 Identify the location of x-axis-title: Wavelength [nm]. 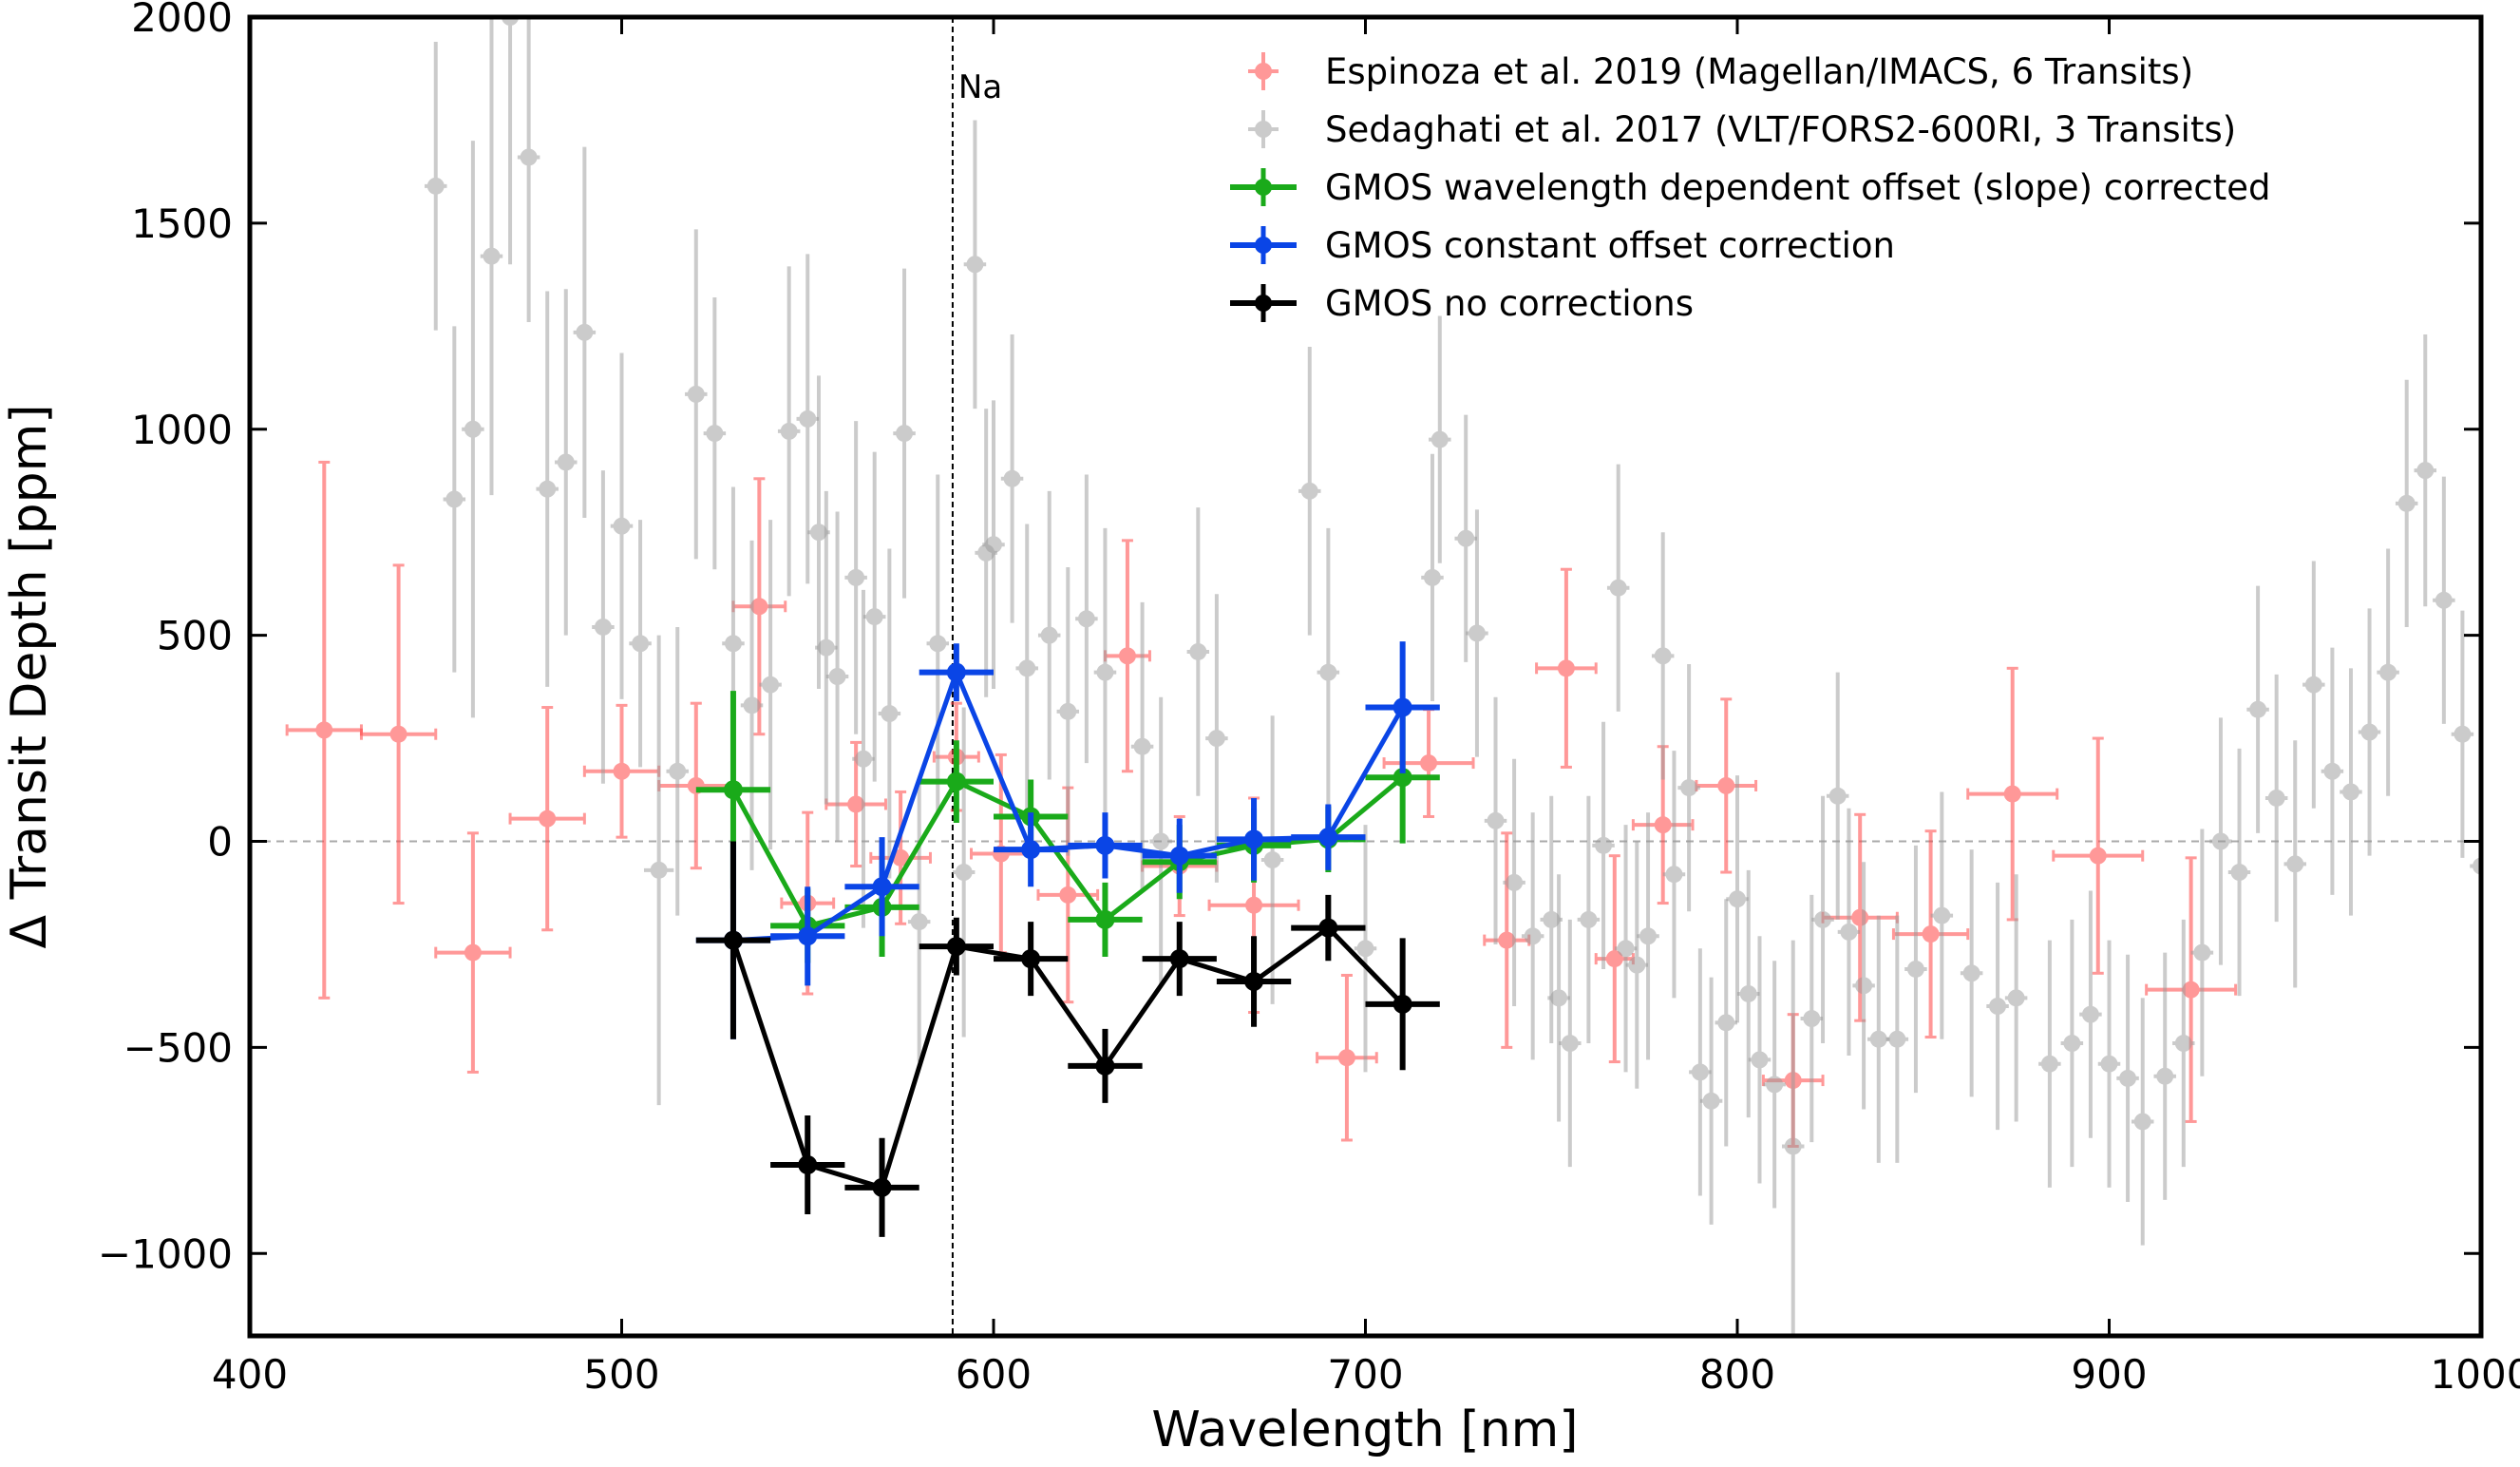
(1364, 1429).